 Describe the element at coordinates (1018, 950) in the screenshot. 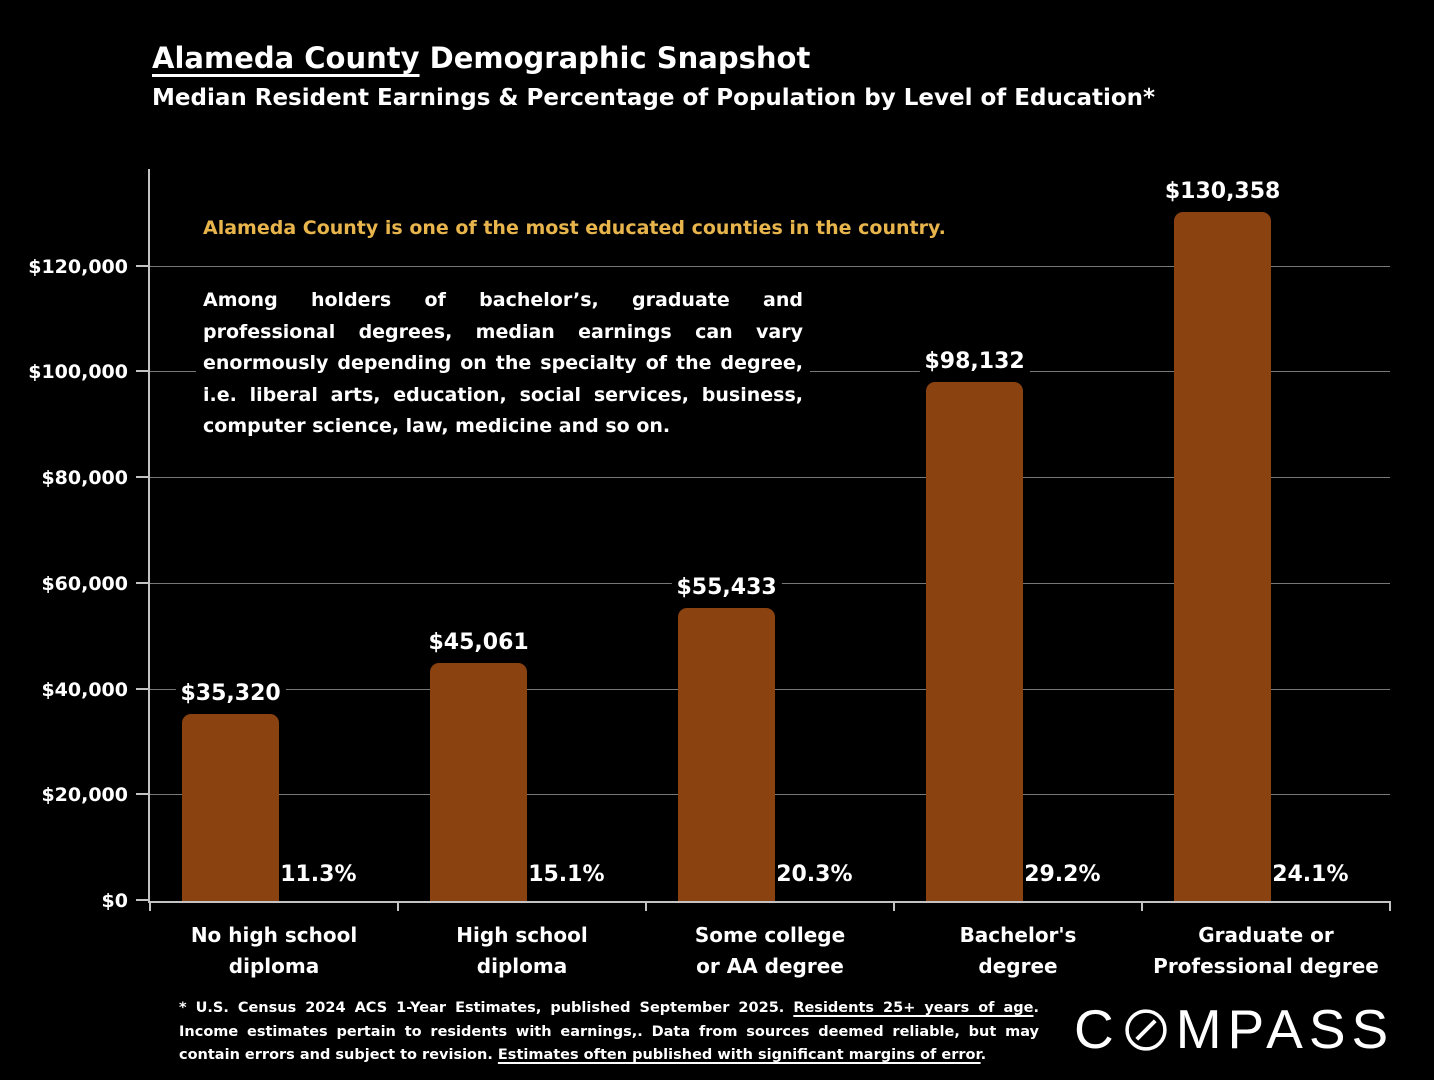

I see `category-label: Bachelor's degree` at that location.